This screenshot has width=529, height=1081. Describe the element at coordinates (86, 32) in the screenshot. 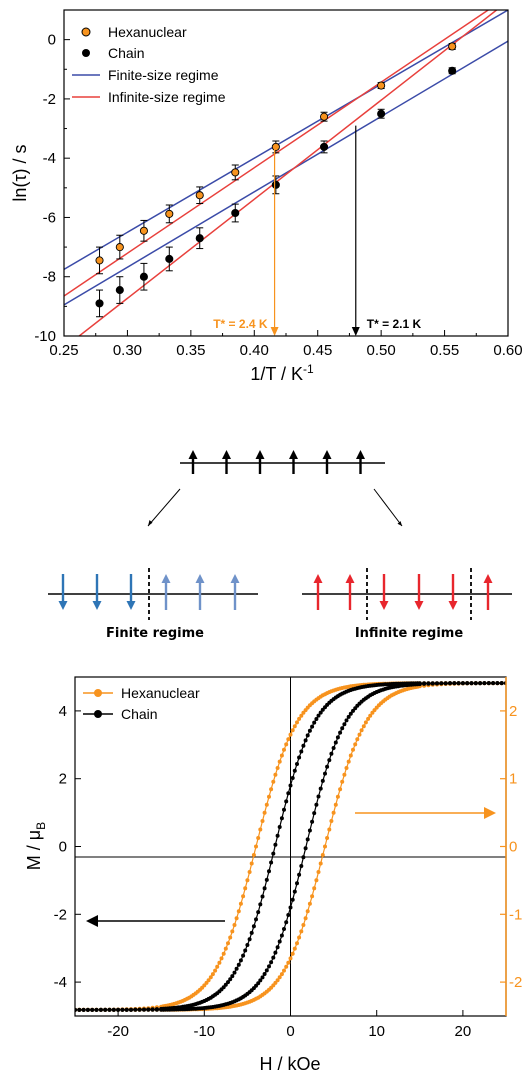

I see `legend-marker-hexanuclear` at that location.